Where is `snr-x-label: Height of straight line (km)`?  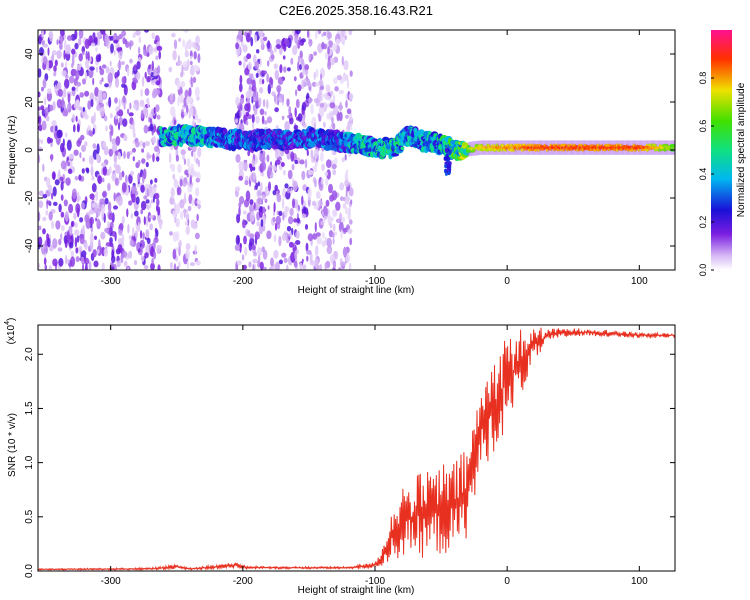 snr-x-label: Height of straight line (km) is located at coordinates (356, 590).